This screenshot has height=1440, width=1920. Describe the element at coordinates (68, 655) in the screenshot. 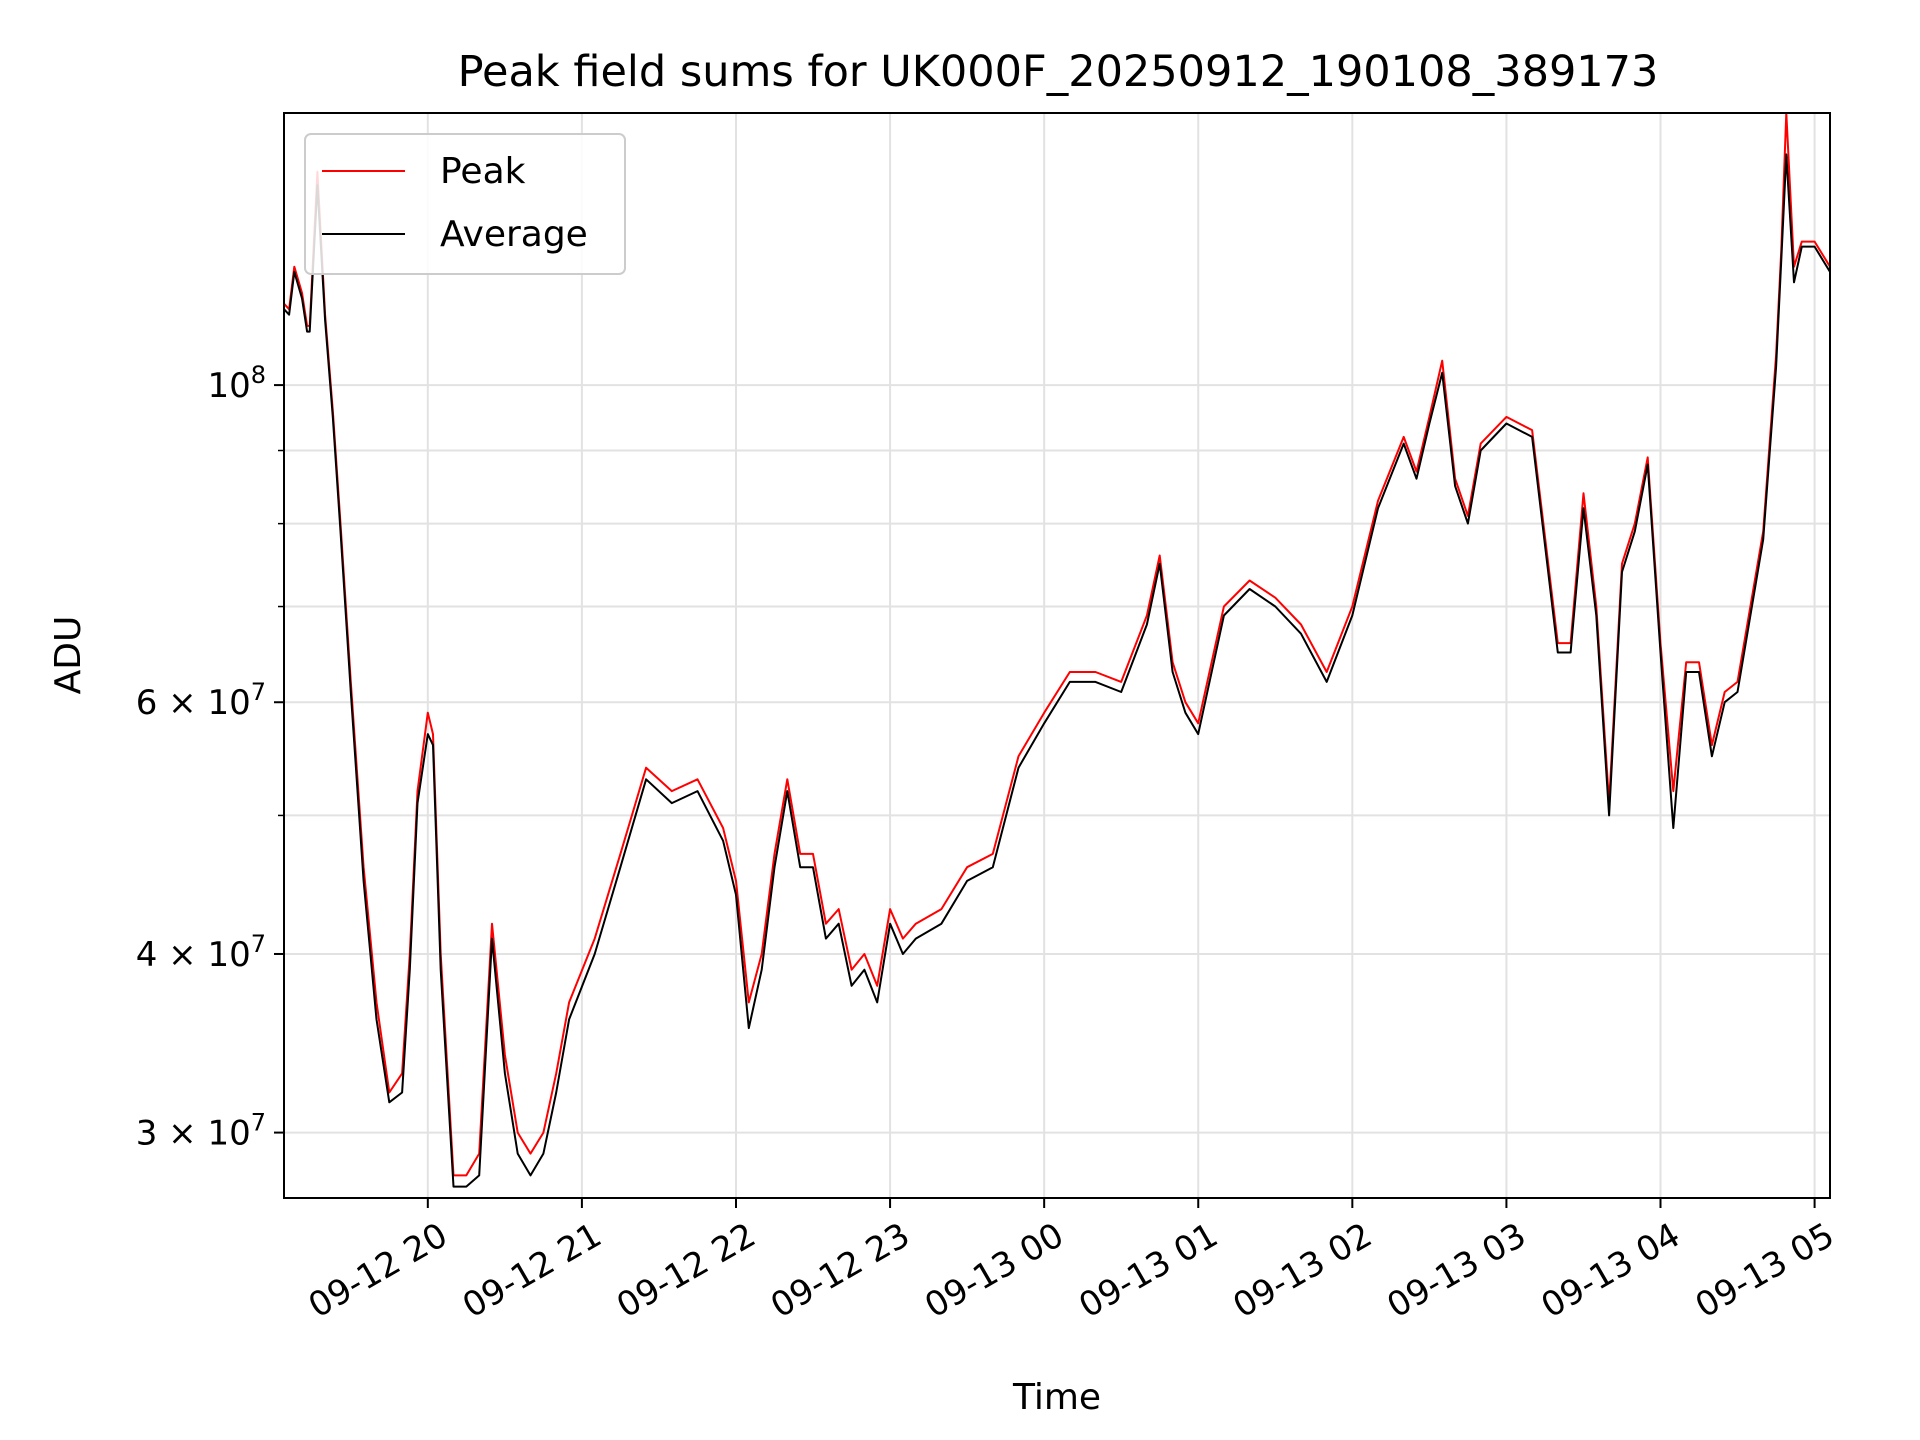

I see `y-axis-label: ADU` at that location.